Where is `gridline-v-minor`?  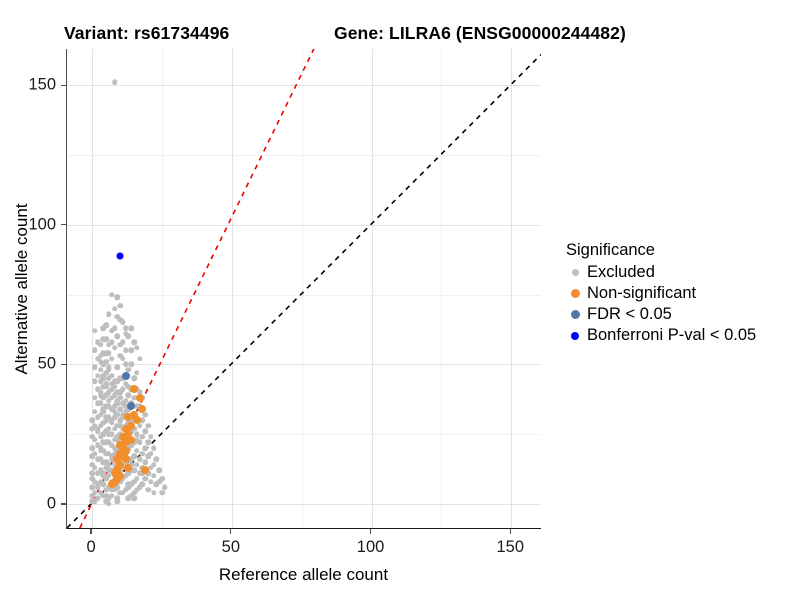
gridline-v-minor is located at coordinates (442, 288).